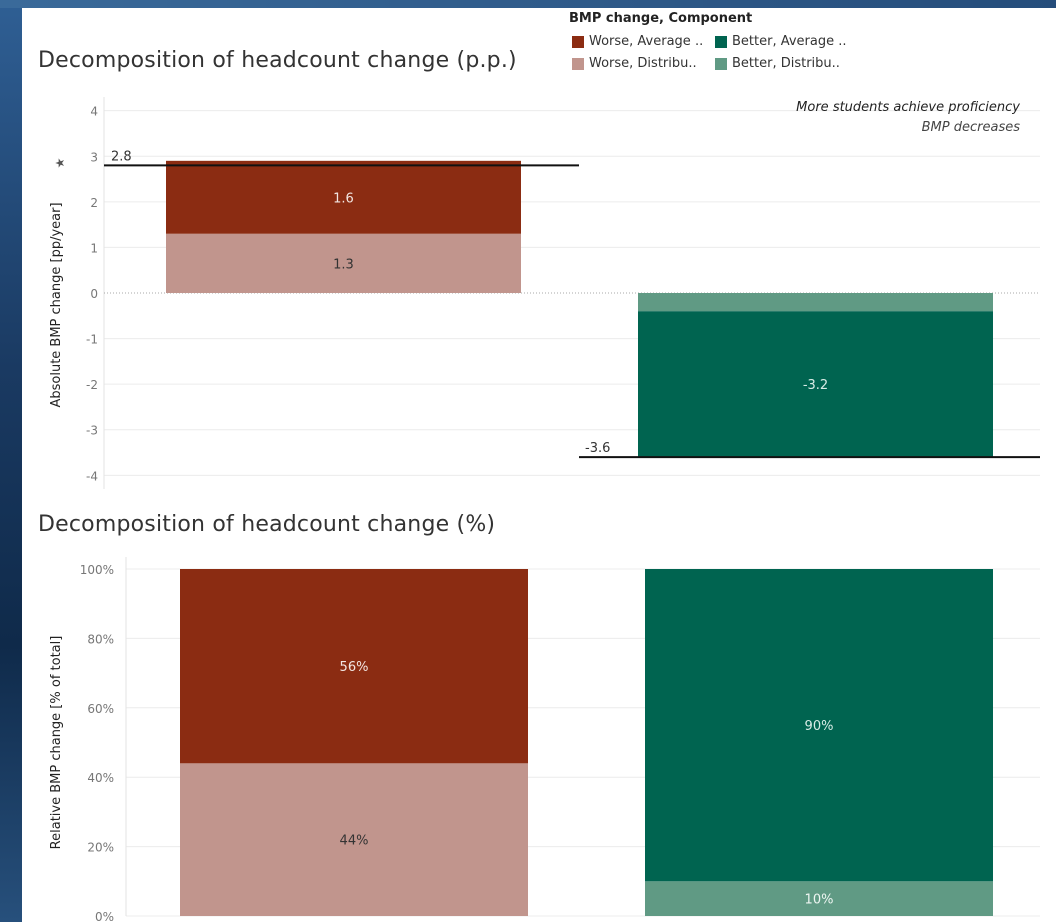  What do you see at coordinates (94, 248) in the screenshot?
I see `y-tick-label-pp: 1` at bounding box center [94, 248].